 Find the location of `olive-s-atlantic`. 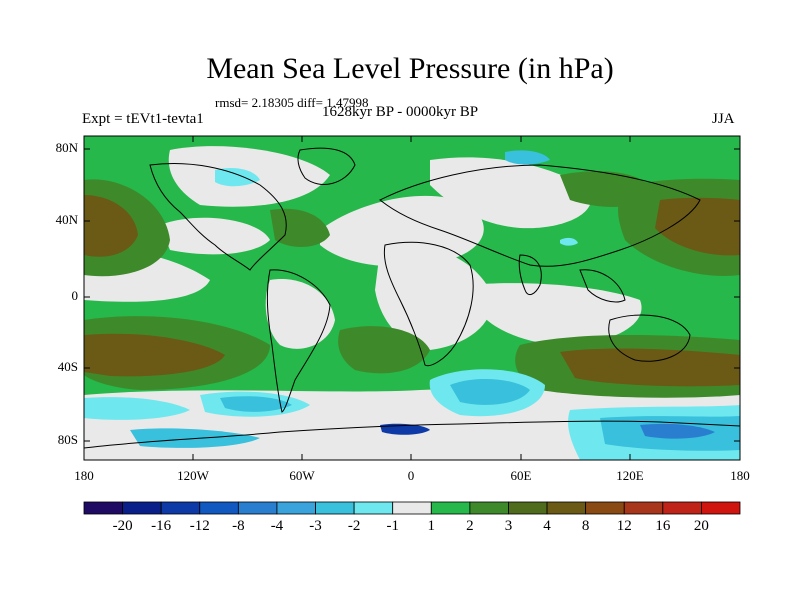

olive-s-atlantic is located at coordinates (384, 350).